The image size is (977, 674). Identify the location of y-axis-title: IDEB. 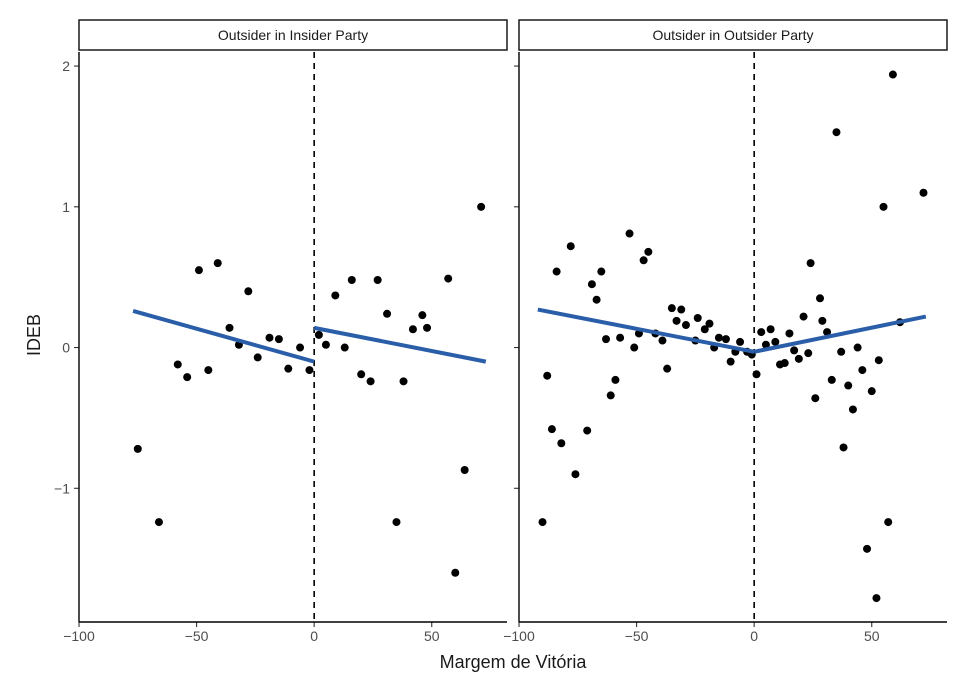
(34, 335).